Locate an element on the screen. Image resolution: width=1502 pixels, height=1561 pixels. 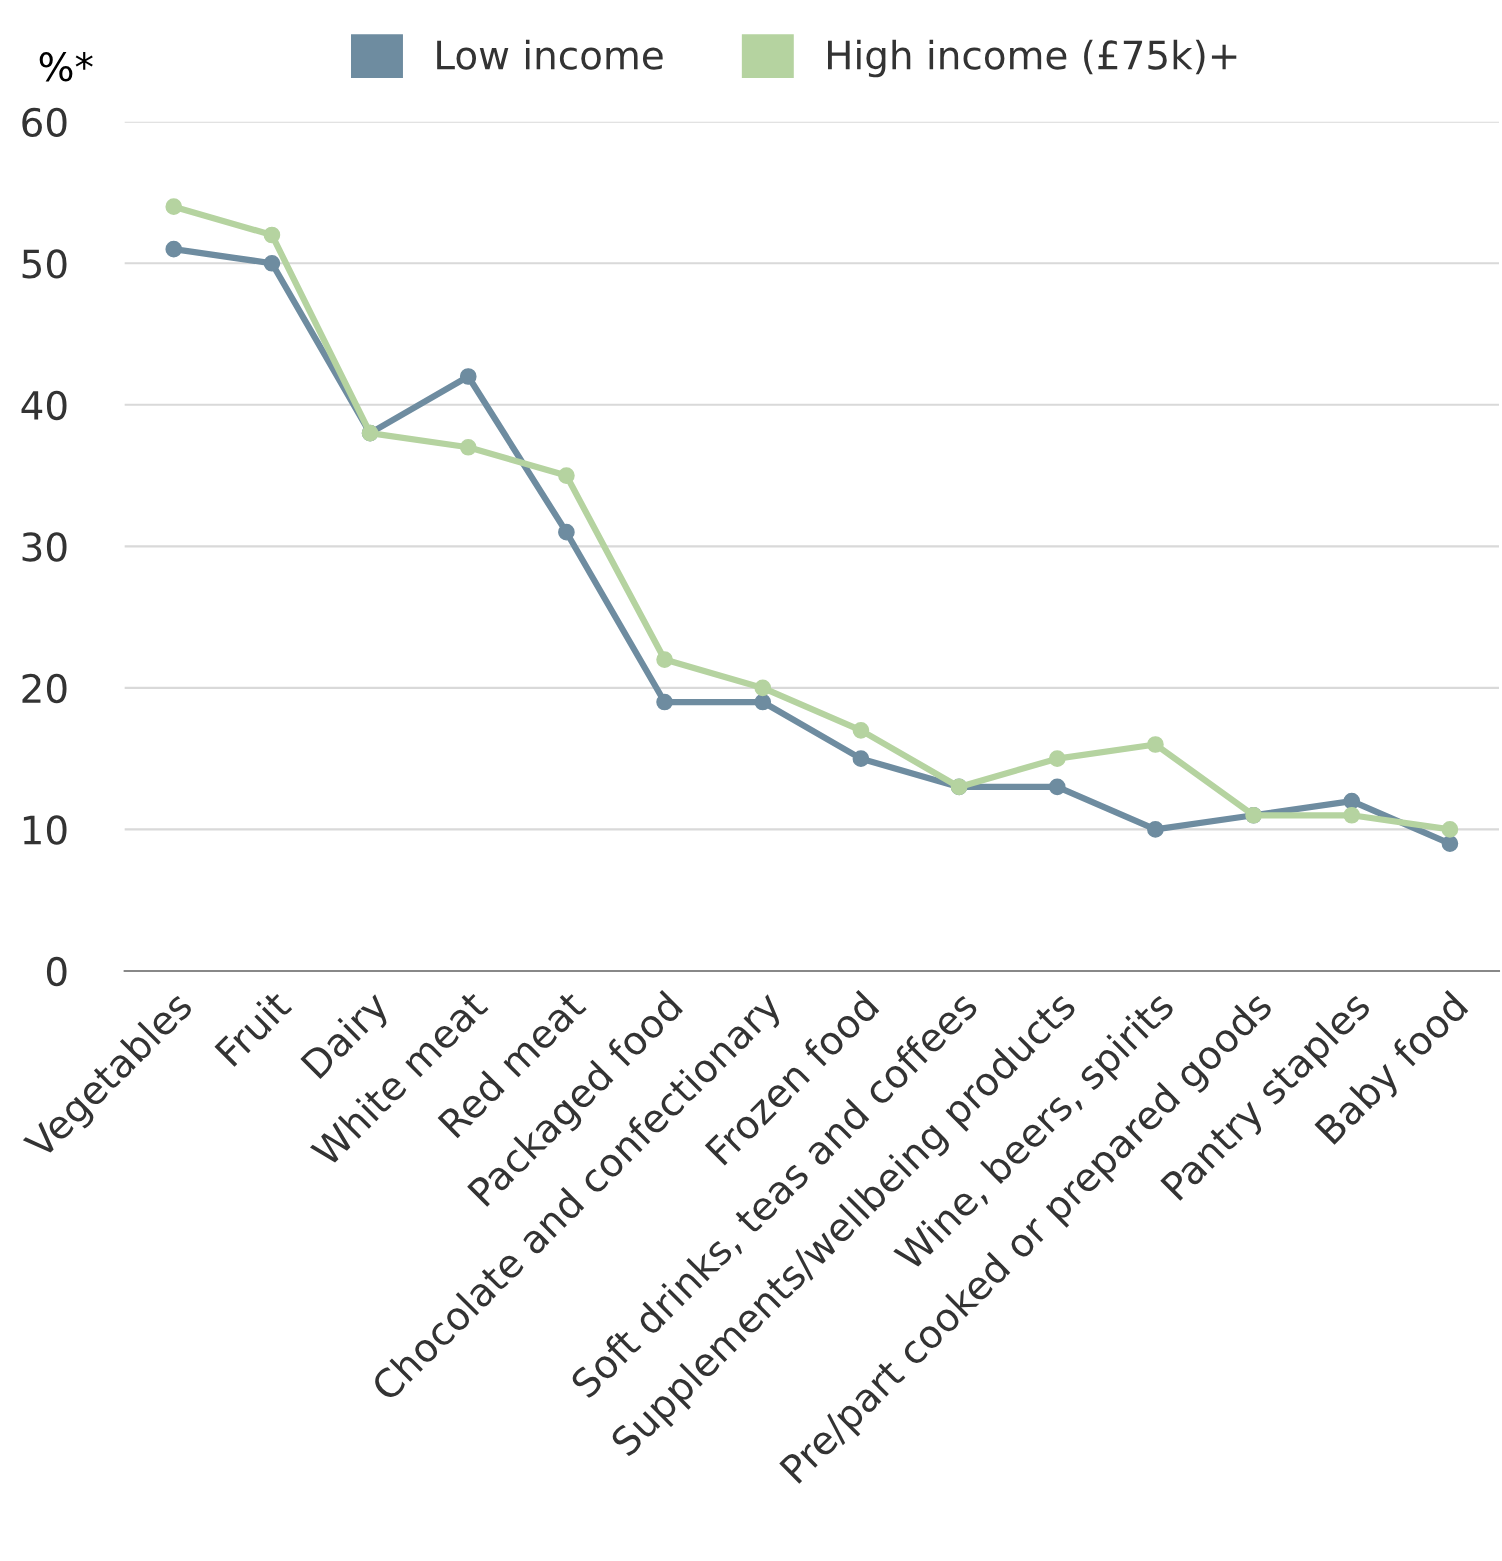
legend-label: Low income is located at coordinates (550, 54).